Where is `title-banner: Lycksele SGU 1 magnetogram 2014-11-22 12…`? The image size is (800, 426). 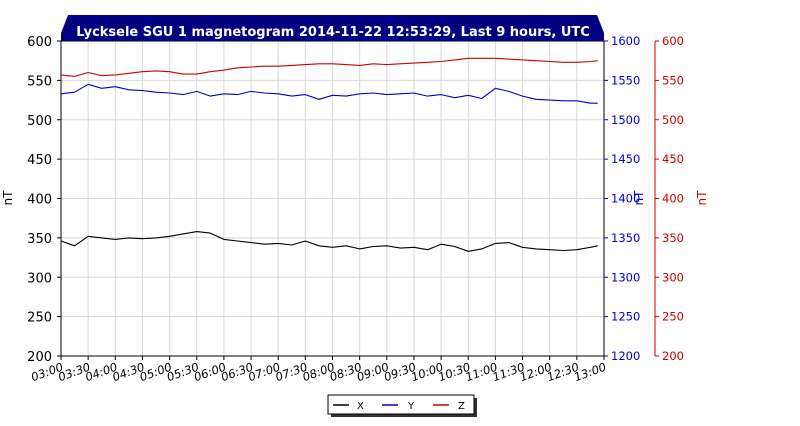 title-banner: Lycksele SGU 1 magnetogram 2014-11-22 12… is located at coordinates (332, 28).